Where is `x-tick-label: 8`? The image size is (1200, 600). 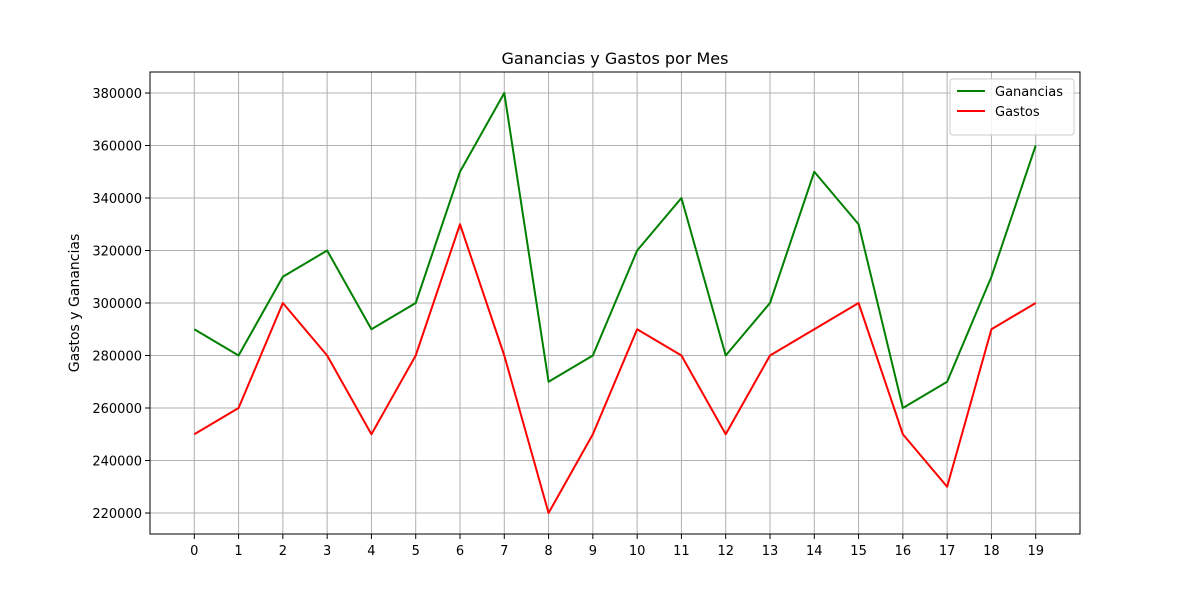 x-tick-label: 8 is located at coordinates (548, 551).